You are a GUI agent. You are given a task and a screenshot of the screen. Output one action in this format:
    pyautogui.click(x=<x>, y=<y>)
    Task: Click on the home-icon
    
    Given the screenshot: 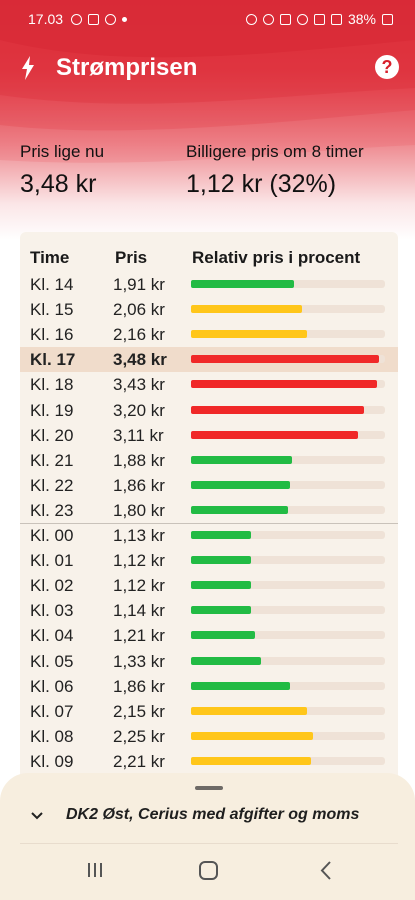 What is the action you would take?
    pyautogui.click(x=208, y=870)
    